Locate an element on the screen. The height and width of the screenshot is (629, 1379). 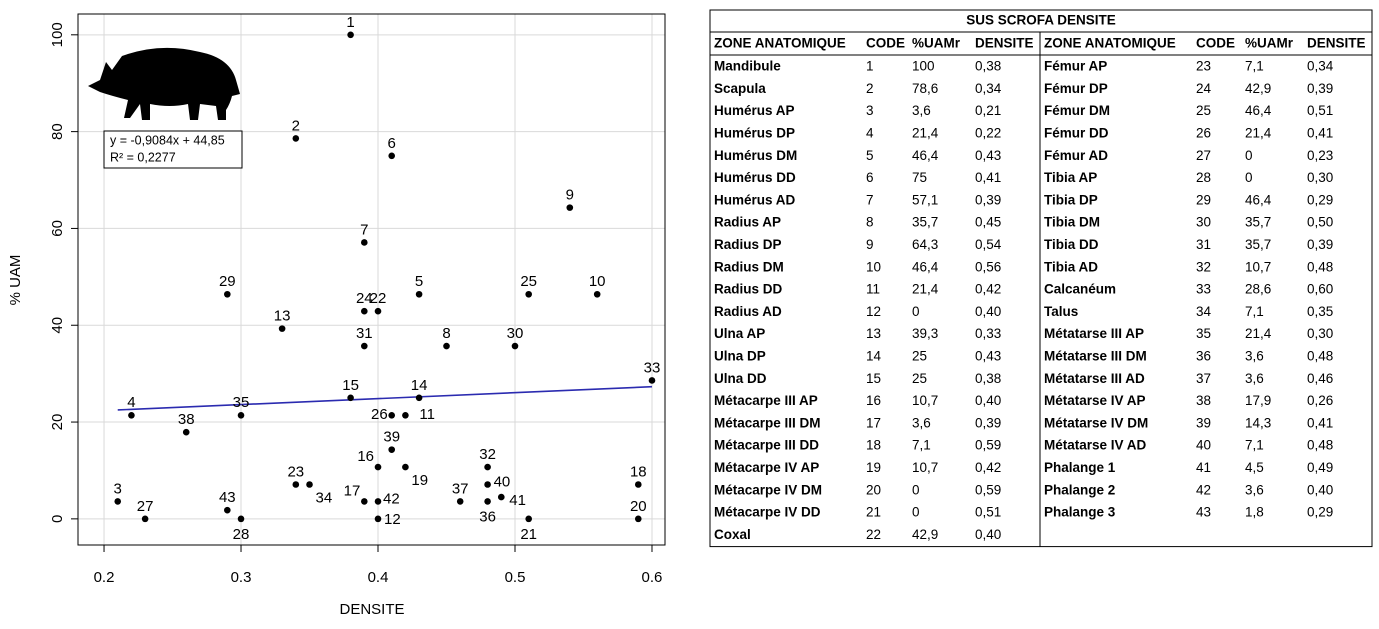
table-cell: 0,34 is located at coordinates (988, 88).